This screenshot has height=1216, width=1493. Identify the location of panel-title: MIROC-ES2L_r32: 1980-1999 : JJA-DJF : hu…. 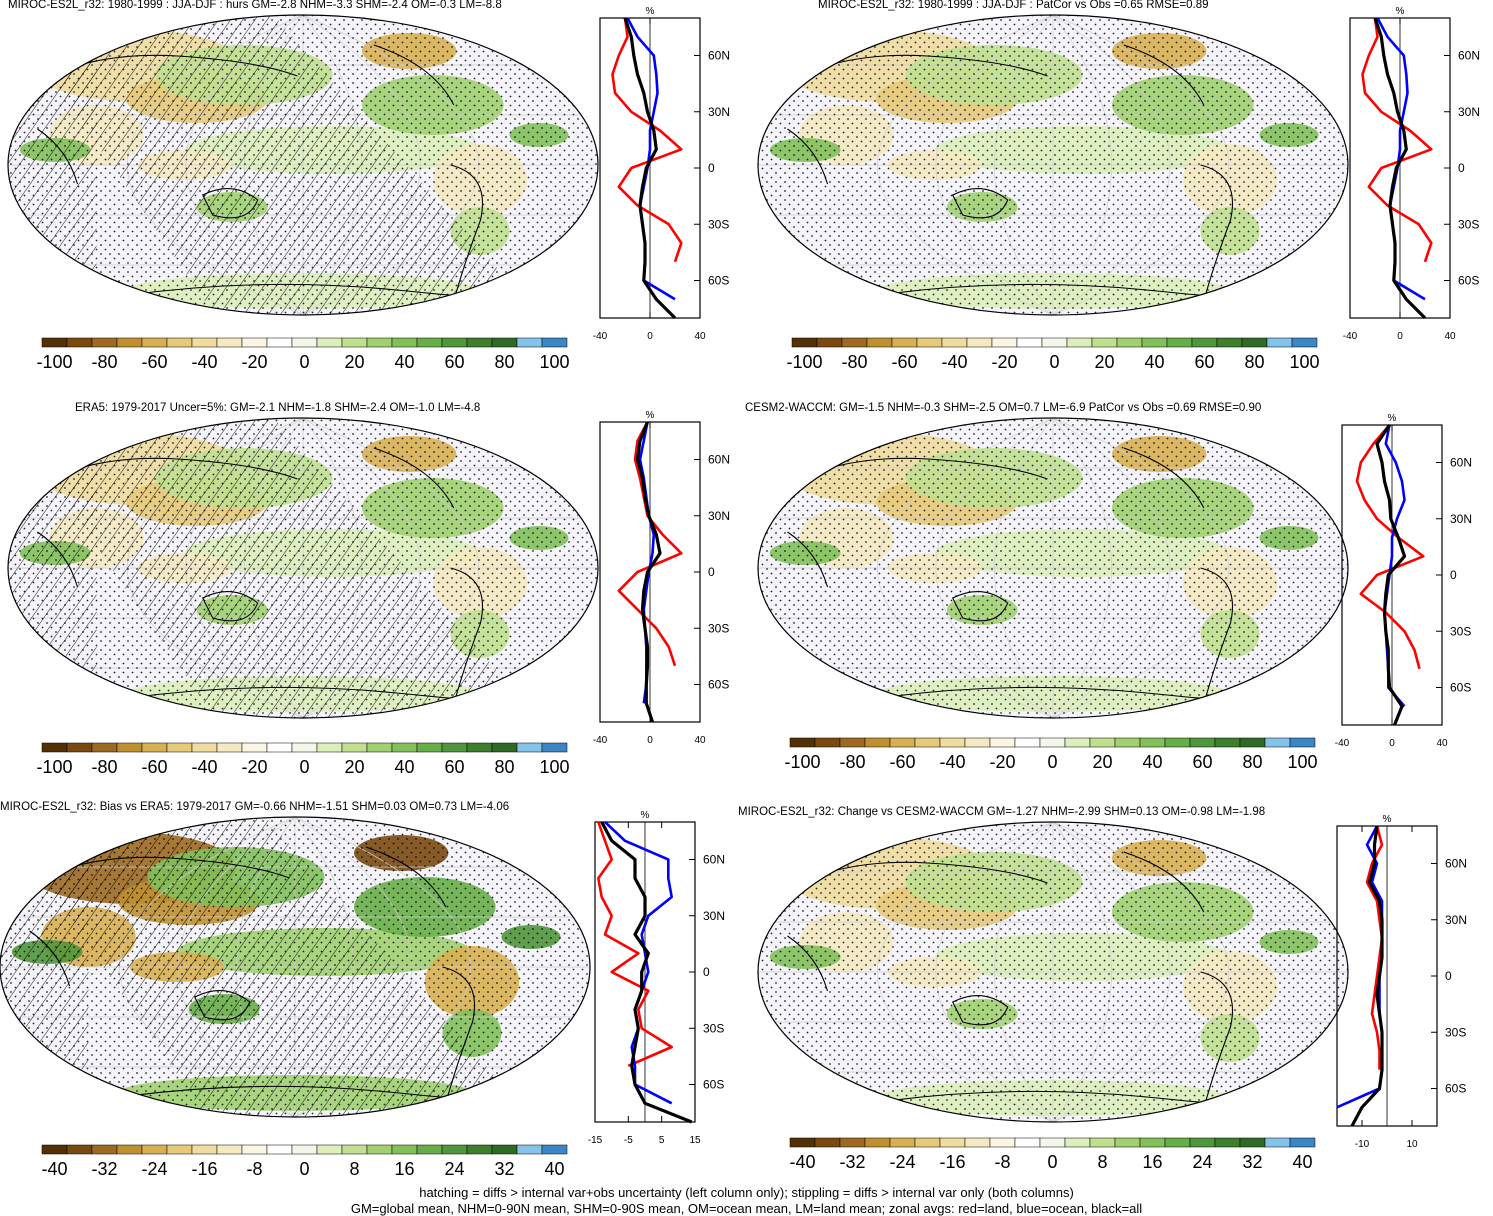
(255, 5).